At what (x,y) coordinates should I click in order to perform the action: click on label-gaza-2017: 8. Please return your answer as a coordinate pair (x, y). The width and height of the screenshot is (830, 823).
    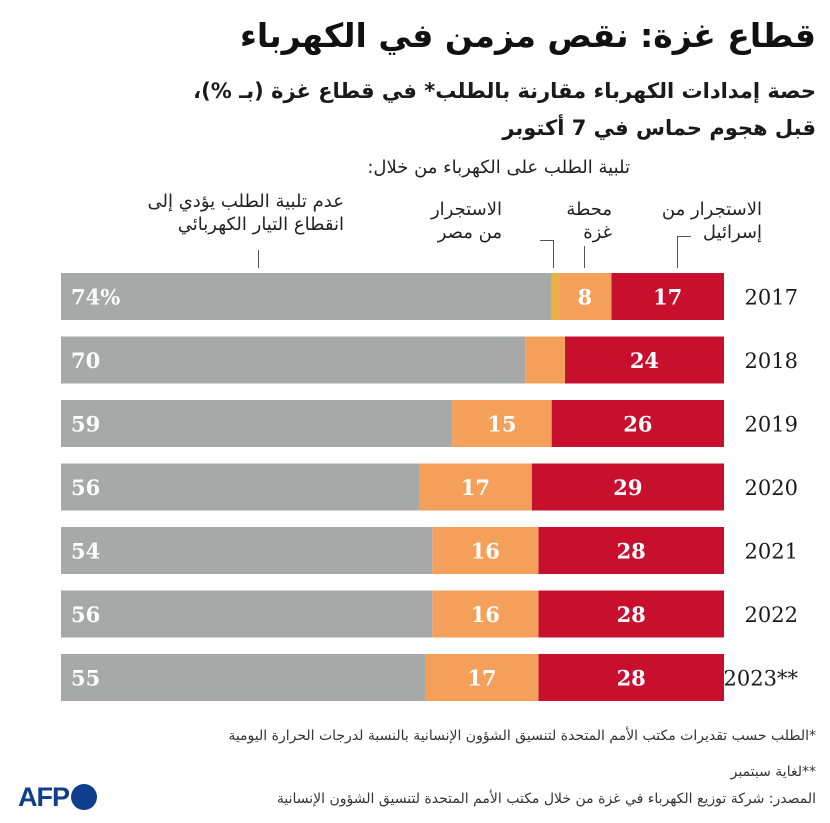
    Looking at the image, I should click on (584, 297).